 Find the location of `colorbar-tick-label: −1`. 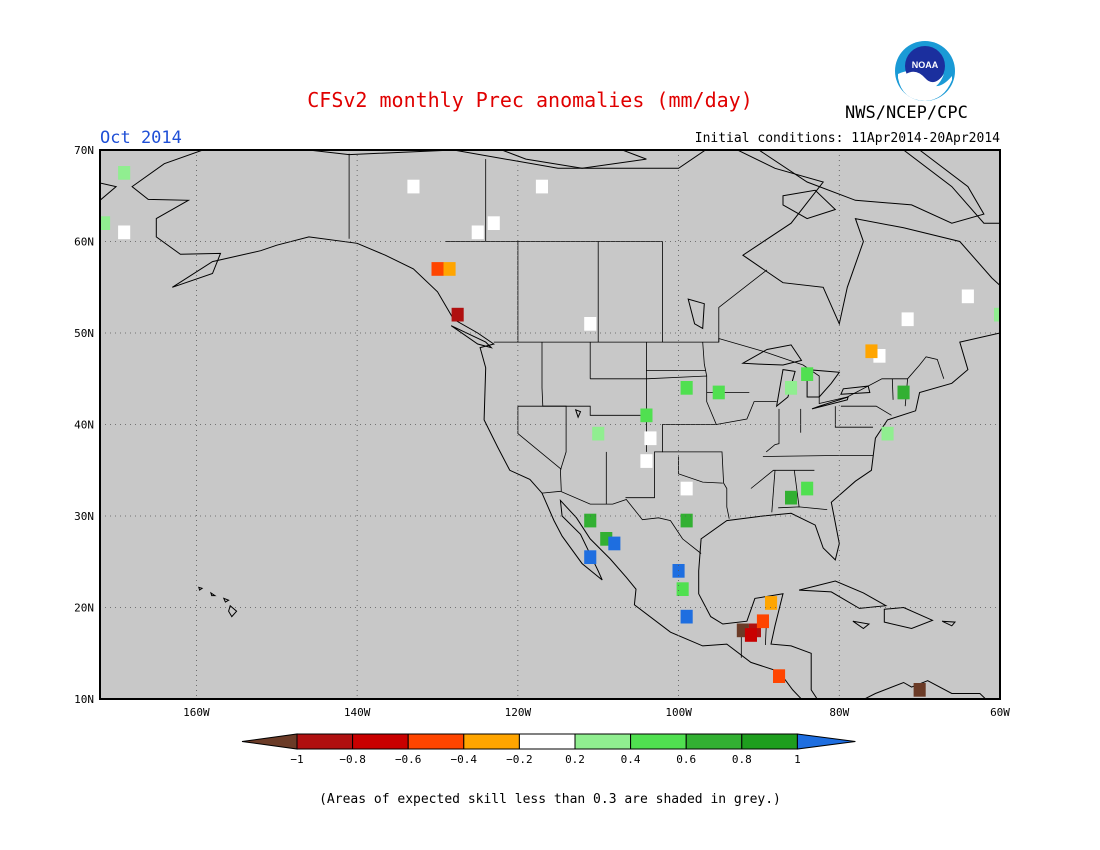

colorbar-tick-label: −1 is located at coordinates (296, 759).